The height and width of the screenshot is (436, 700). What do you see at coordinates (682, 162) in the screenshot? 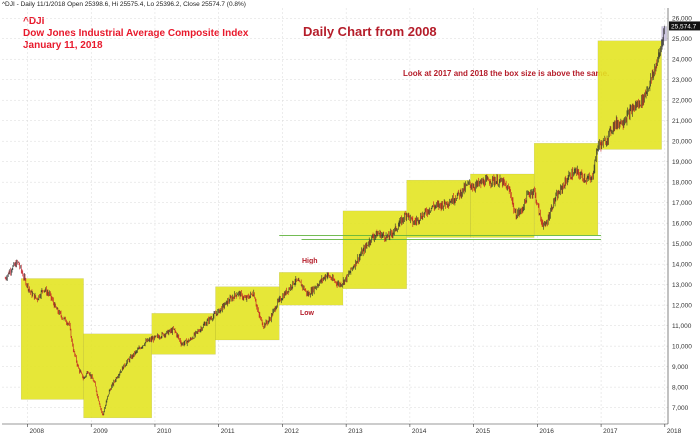
I see `y-tick-label: 19,000` at bounding box center [682, 162].